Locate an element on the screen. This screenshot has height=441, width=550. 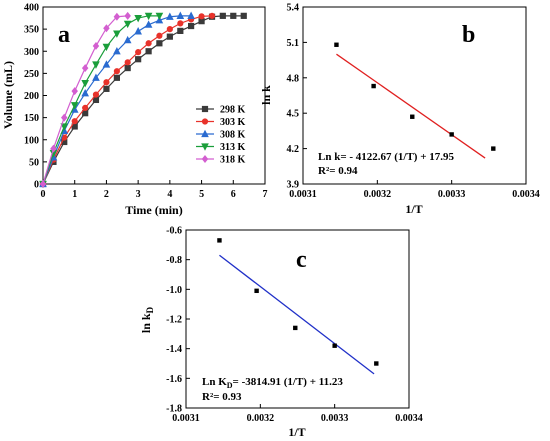
y-tick-label: 5.4 is located at coordinates (293, 8).